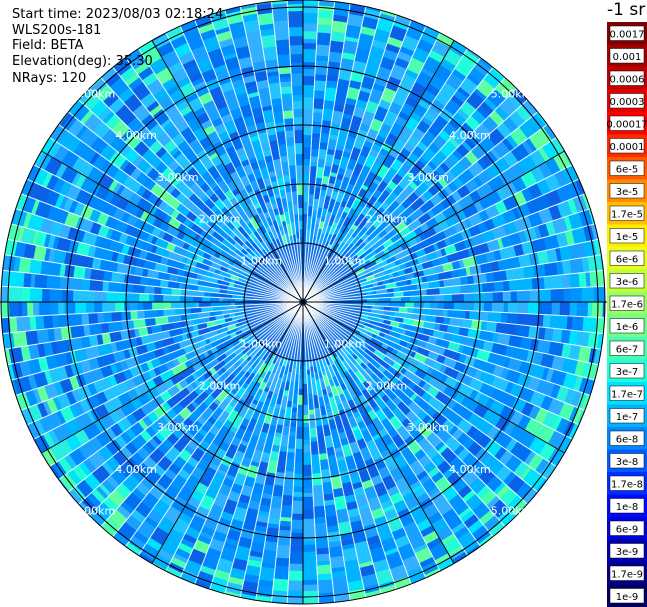 This screenshot has width=647, height=607. Describe the element at coordinates (627, 528) in the screenshot. I see `colorbar-label-box` at that location.